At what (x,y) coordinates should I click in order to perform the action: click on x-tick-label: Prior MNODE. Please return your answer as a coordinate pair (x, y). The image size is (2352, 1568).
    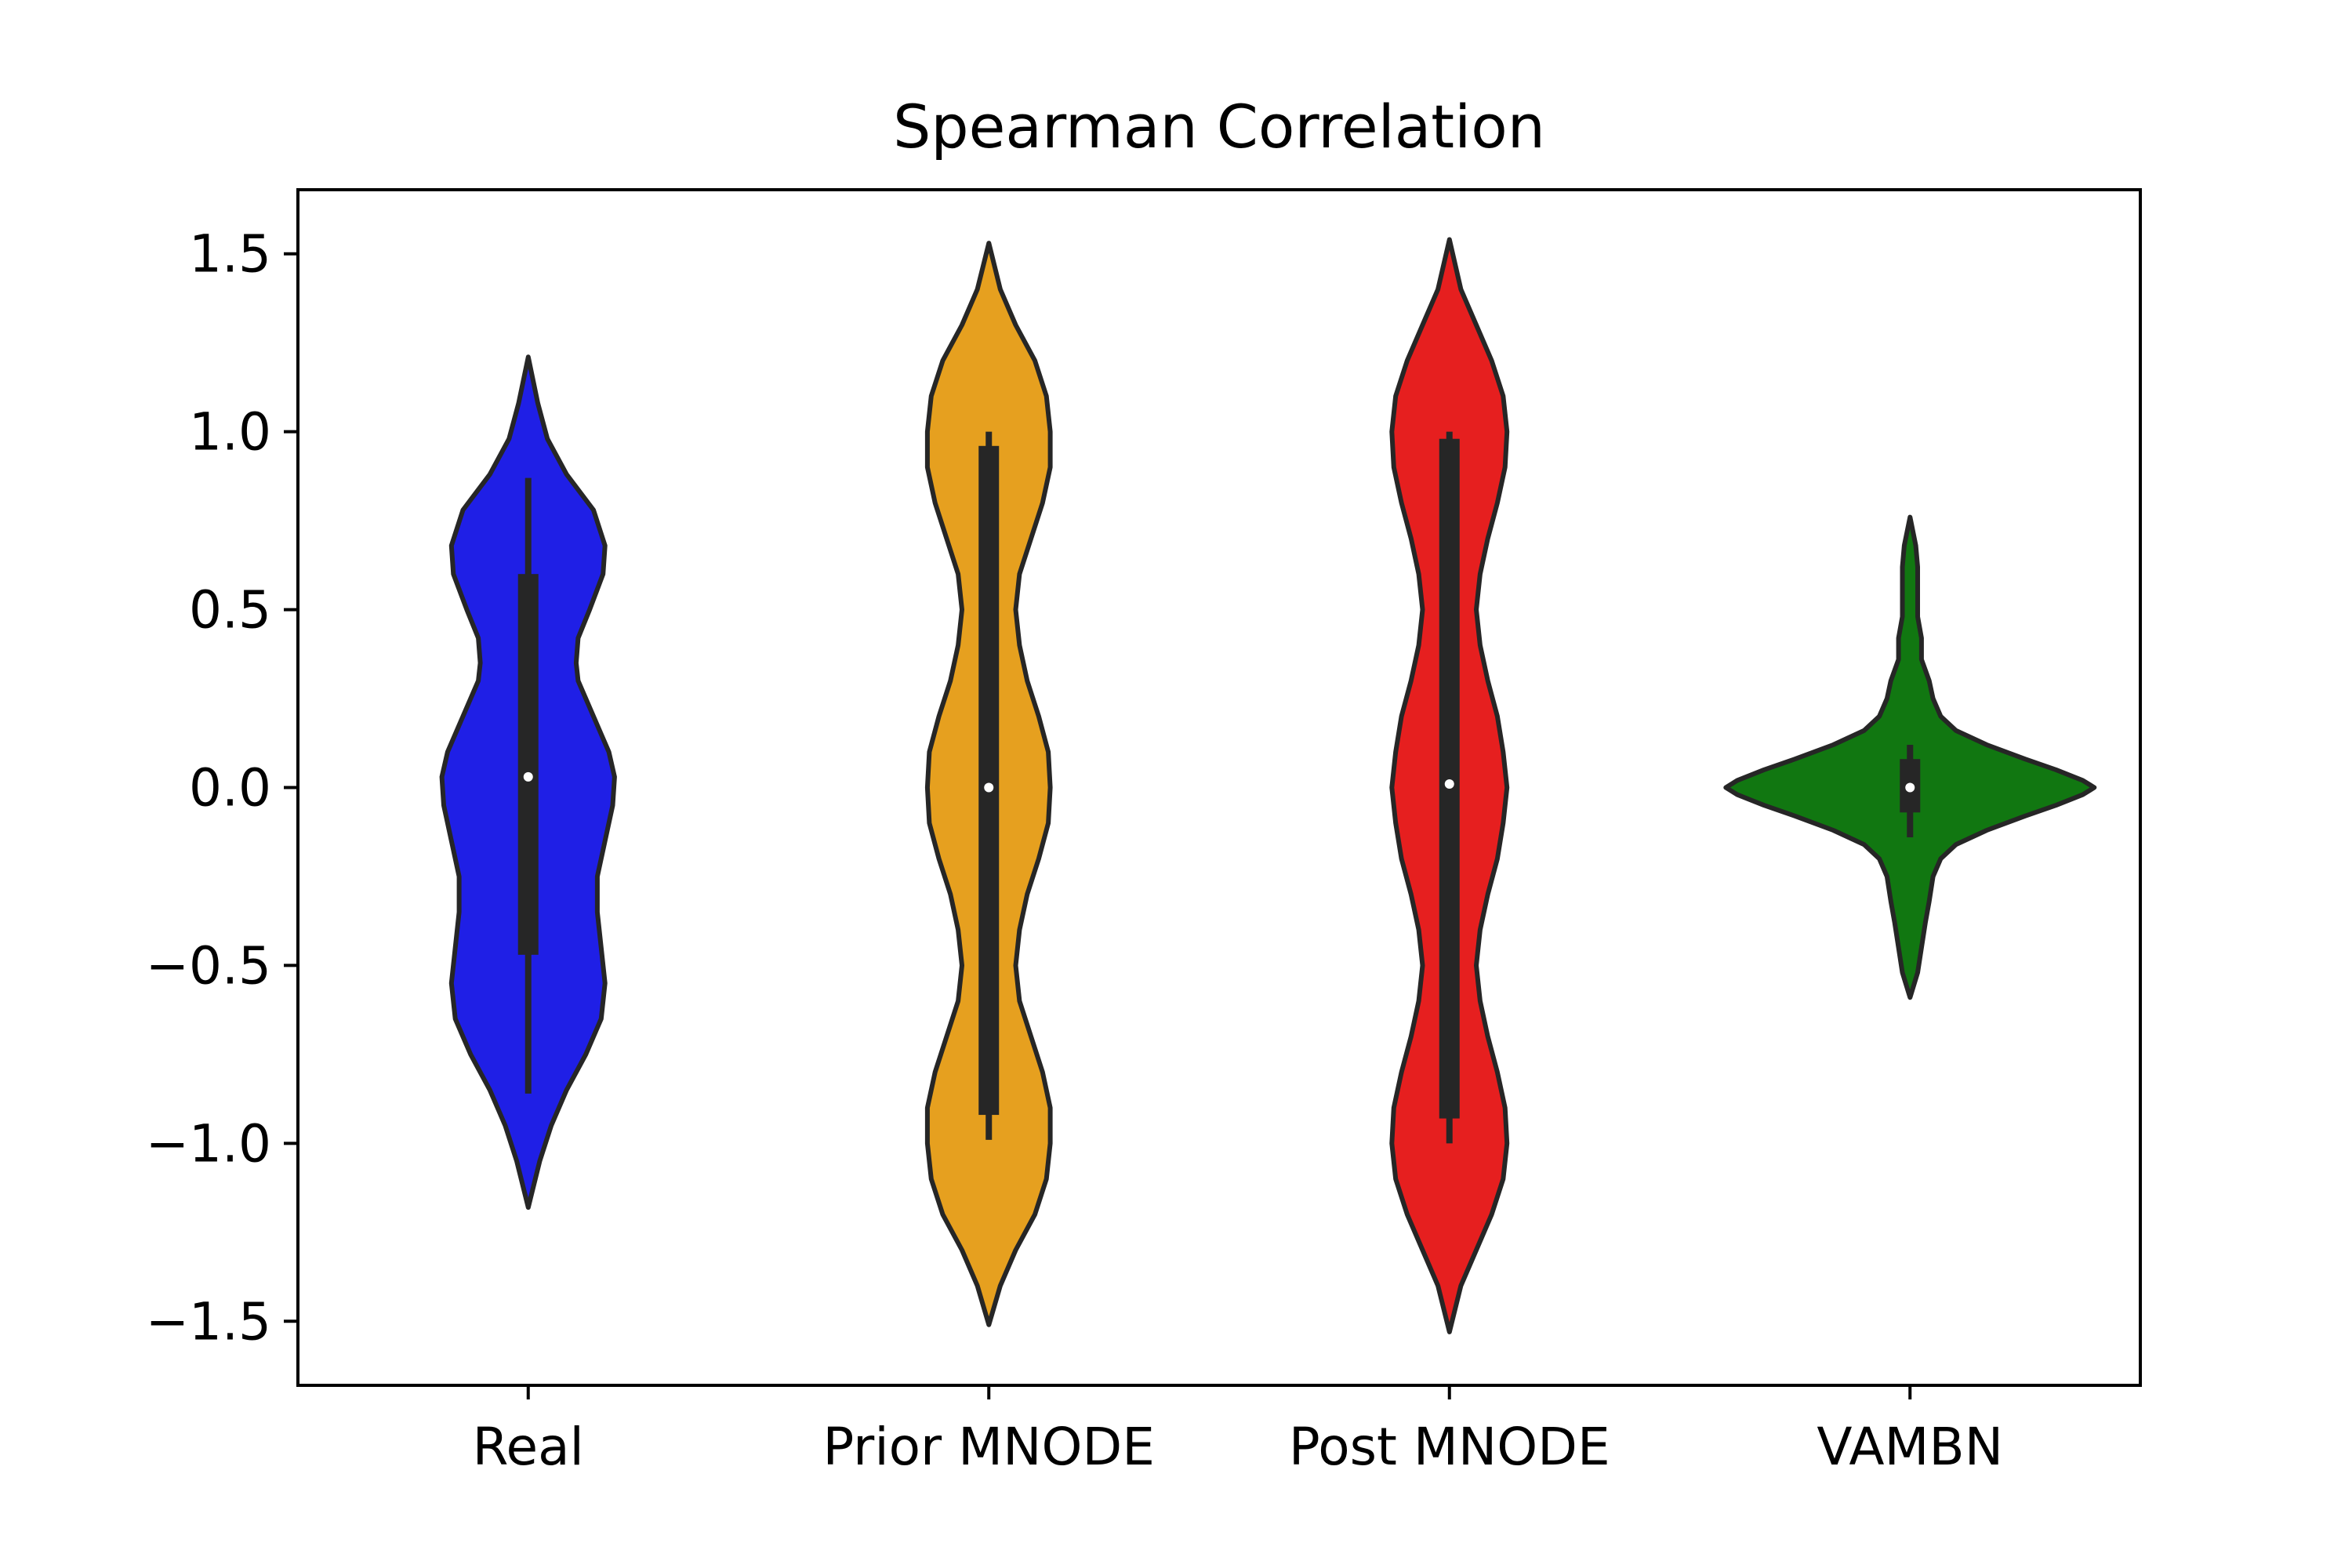
    Looking at the image, I should click on (989, 1447).